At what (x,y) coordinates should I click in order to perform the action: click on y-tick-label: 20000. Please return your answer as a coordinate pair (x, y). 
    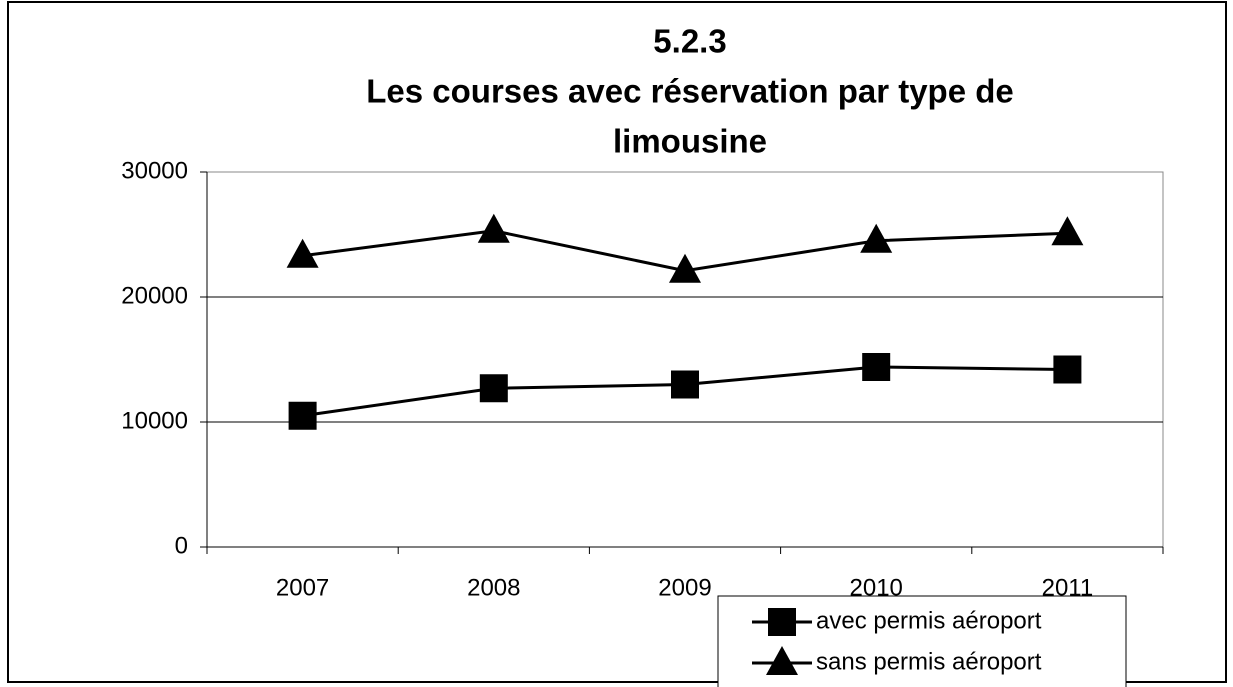
    Looking at the image, I should click on (154, 295).